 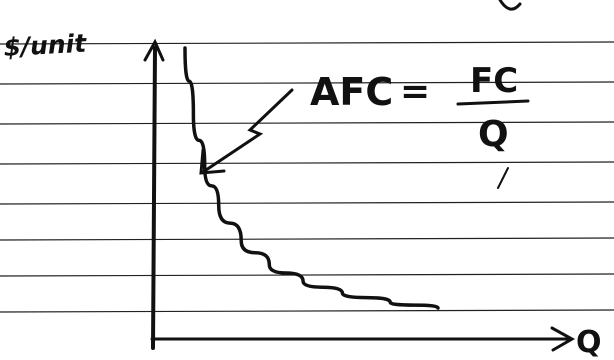 What do you see at coordinates (493, 102) in the screenshot?
I see `formula-fraction-bar` at bounding box center [493, 102].